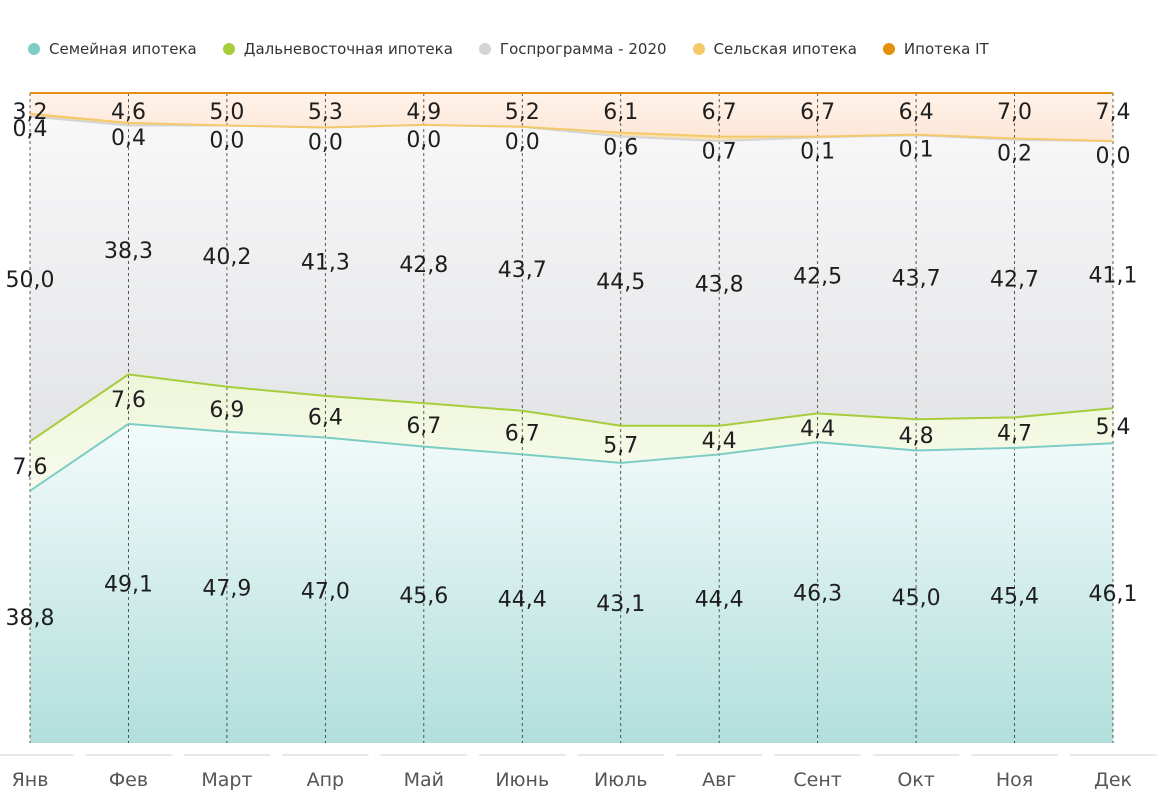 This screenshot has height=803, width=1157. What do you see at coordinates (620, 148) in the screenshot?
I see `data-label-s3-6: 0,6` at bounding box center [620, 148].